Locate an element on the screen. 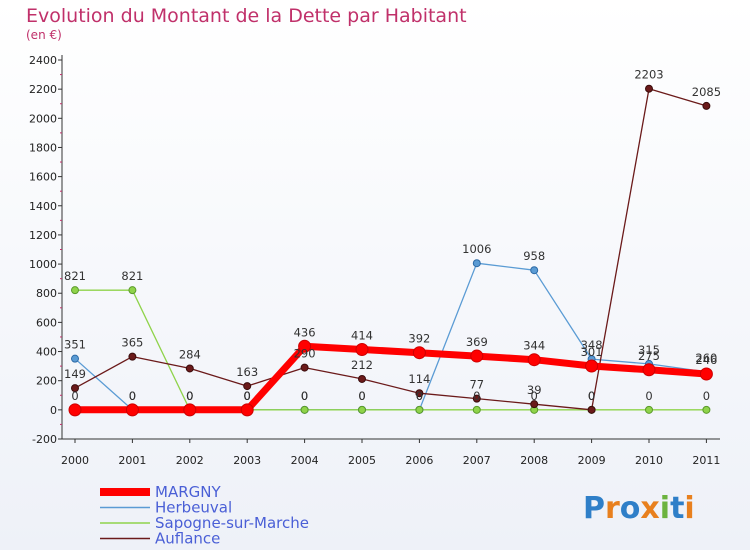 The height and width of the screenshot is (550, 750). data-label: 114 is located at coordinates (419, 379).